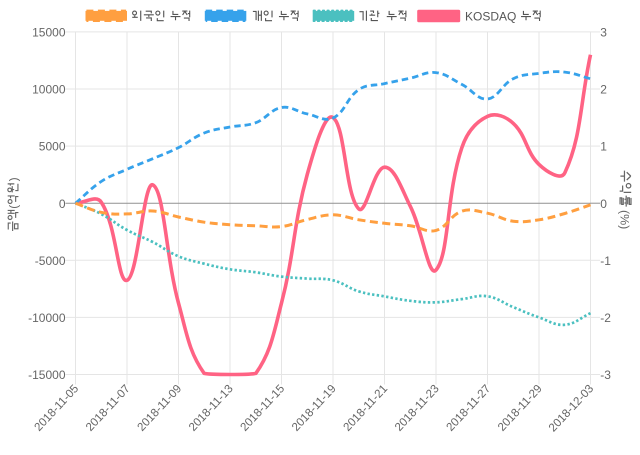 The image size is (640, 455). I want to click on svg-text: -5000, so click(50, 261).